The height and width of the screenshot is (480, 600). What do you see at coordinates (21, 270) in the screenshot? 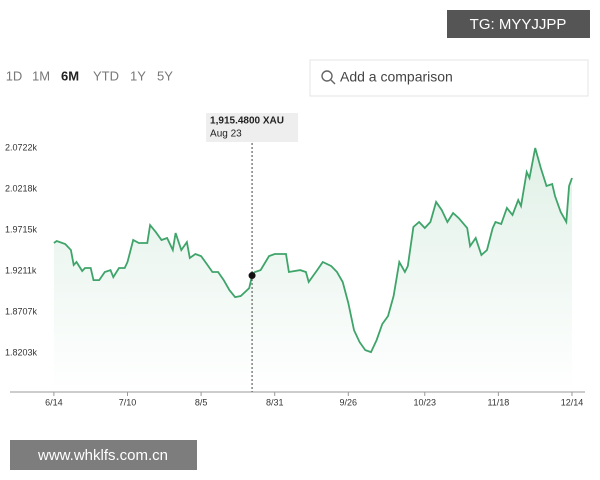
I see `y-tick-label: 1.9211k` at bounding box center [21, 270].